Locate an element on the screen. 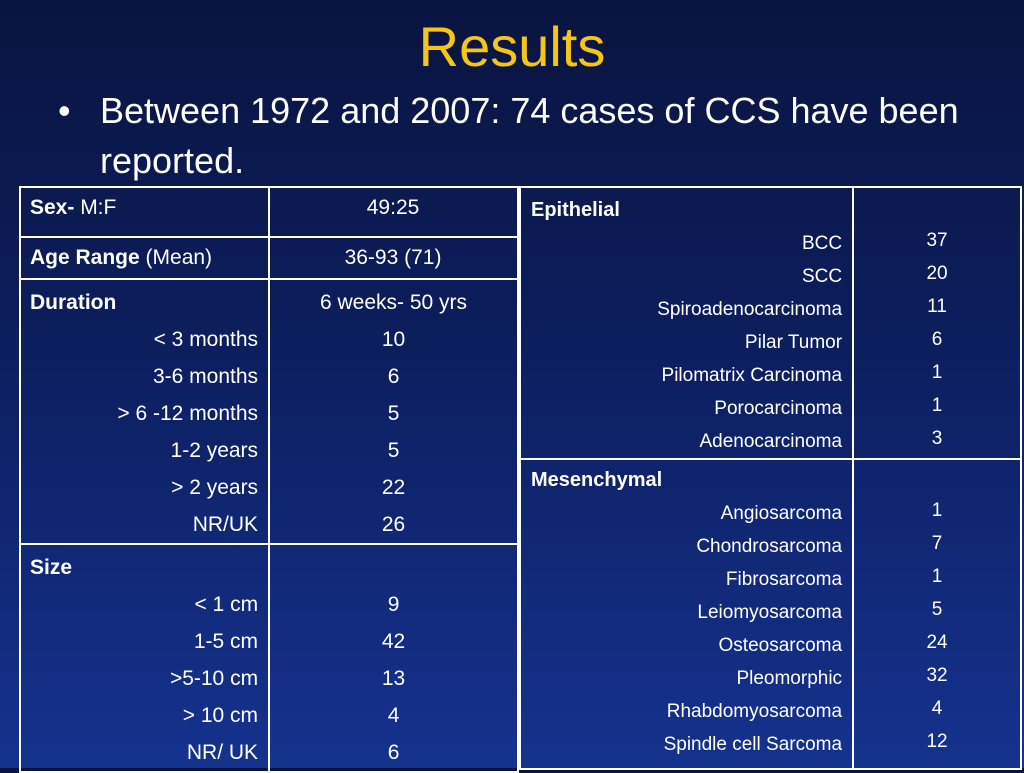 This screenshot has width=1024, height=773. size-row-value: 4 is located at coordinates (393, 715).